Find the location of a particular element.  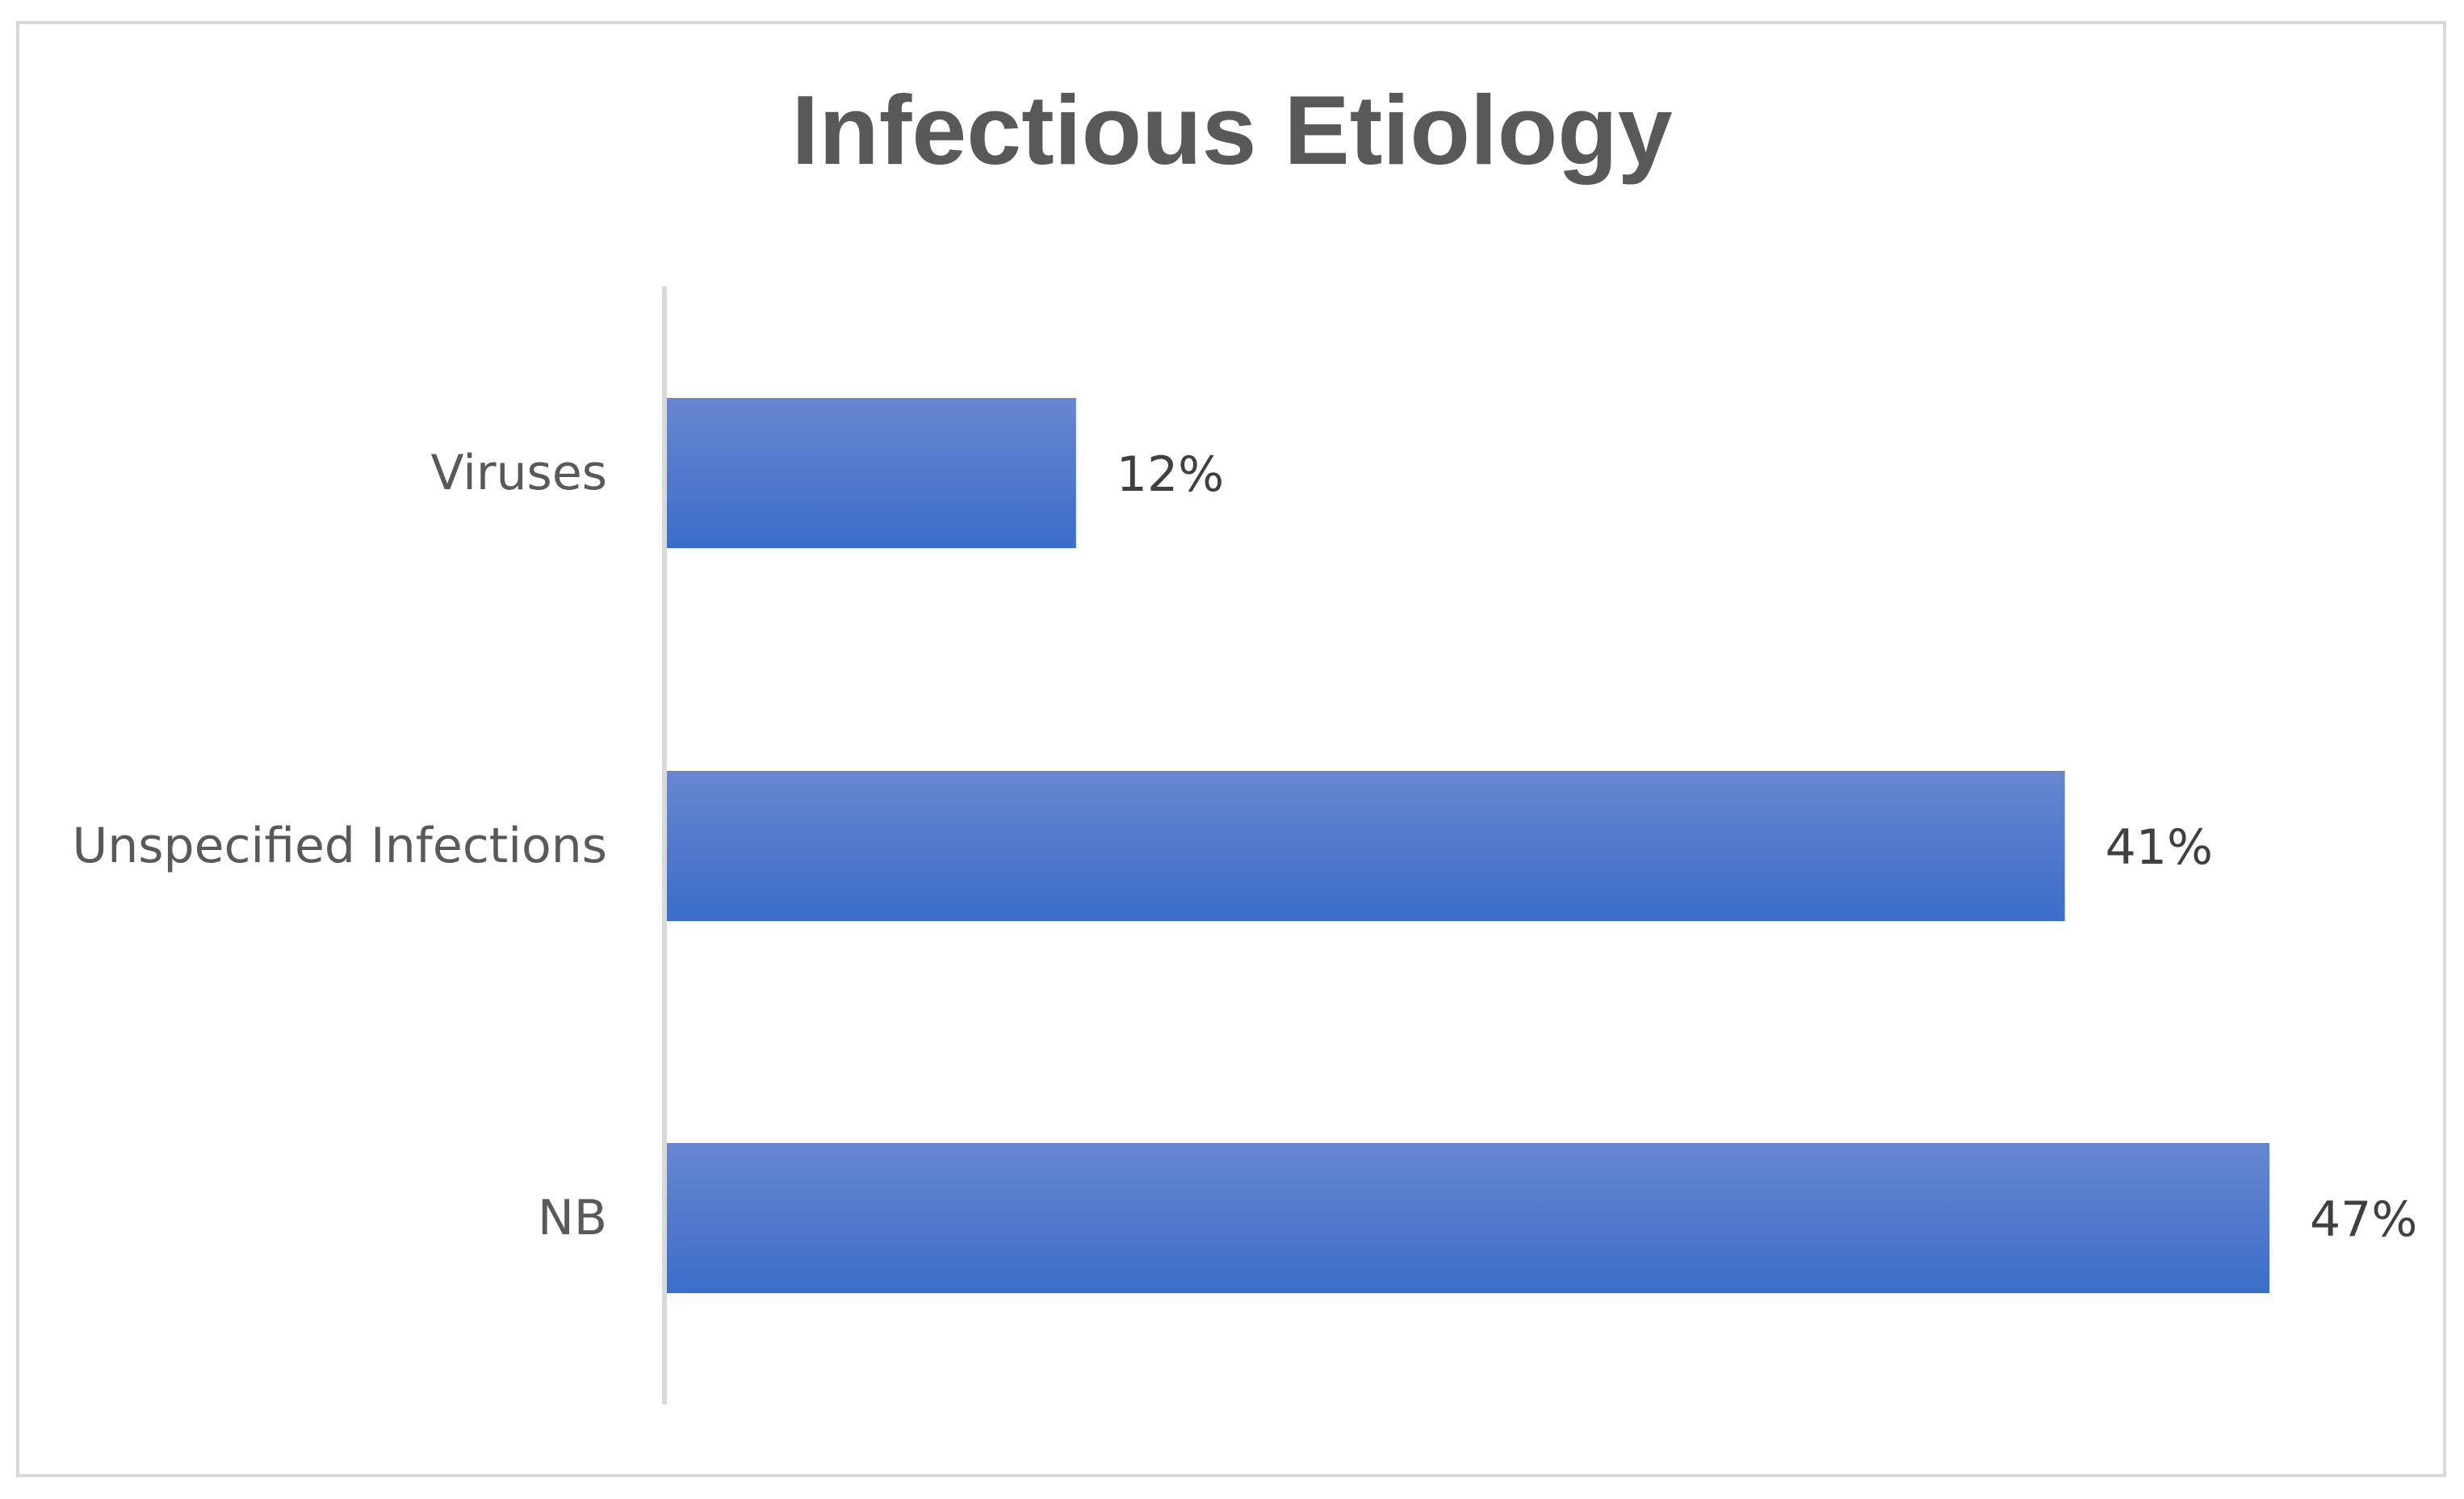

category-label: Viruses is located at coordinates (518, 473).